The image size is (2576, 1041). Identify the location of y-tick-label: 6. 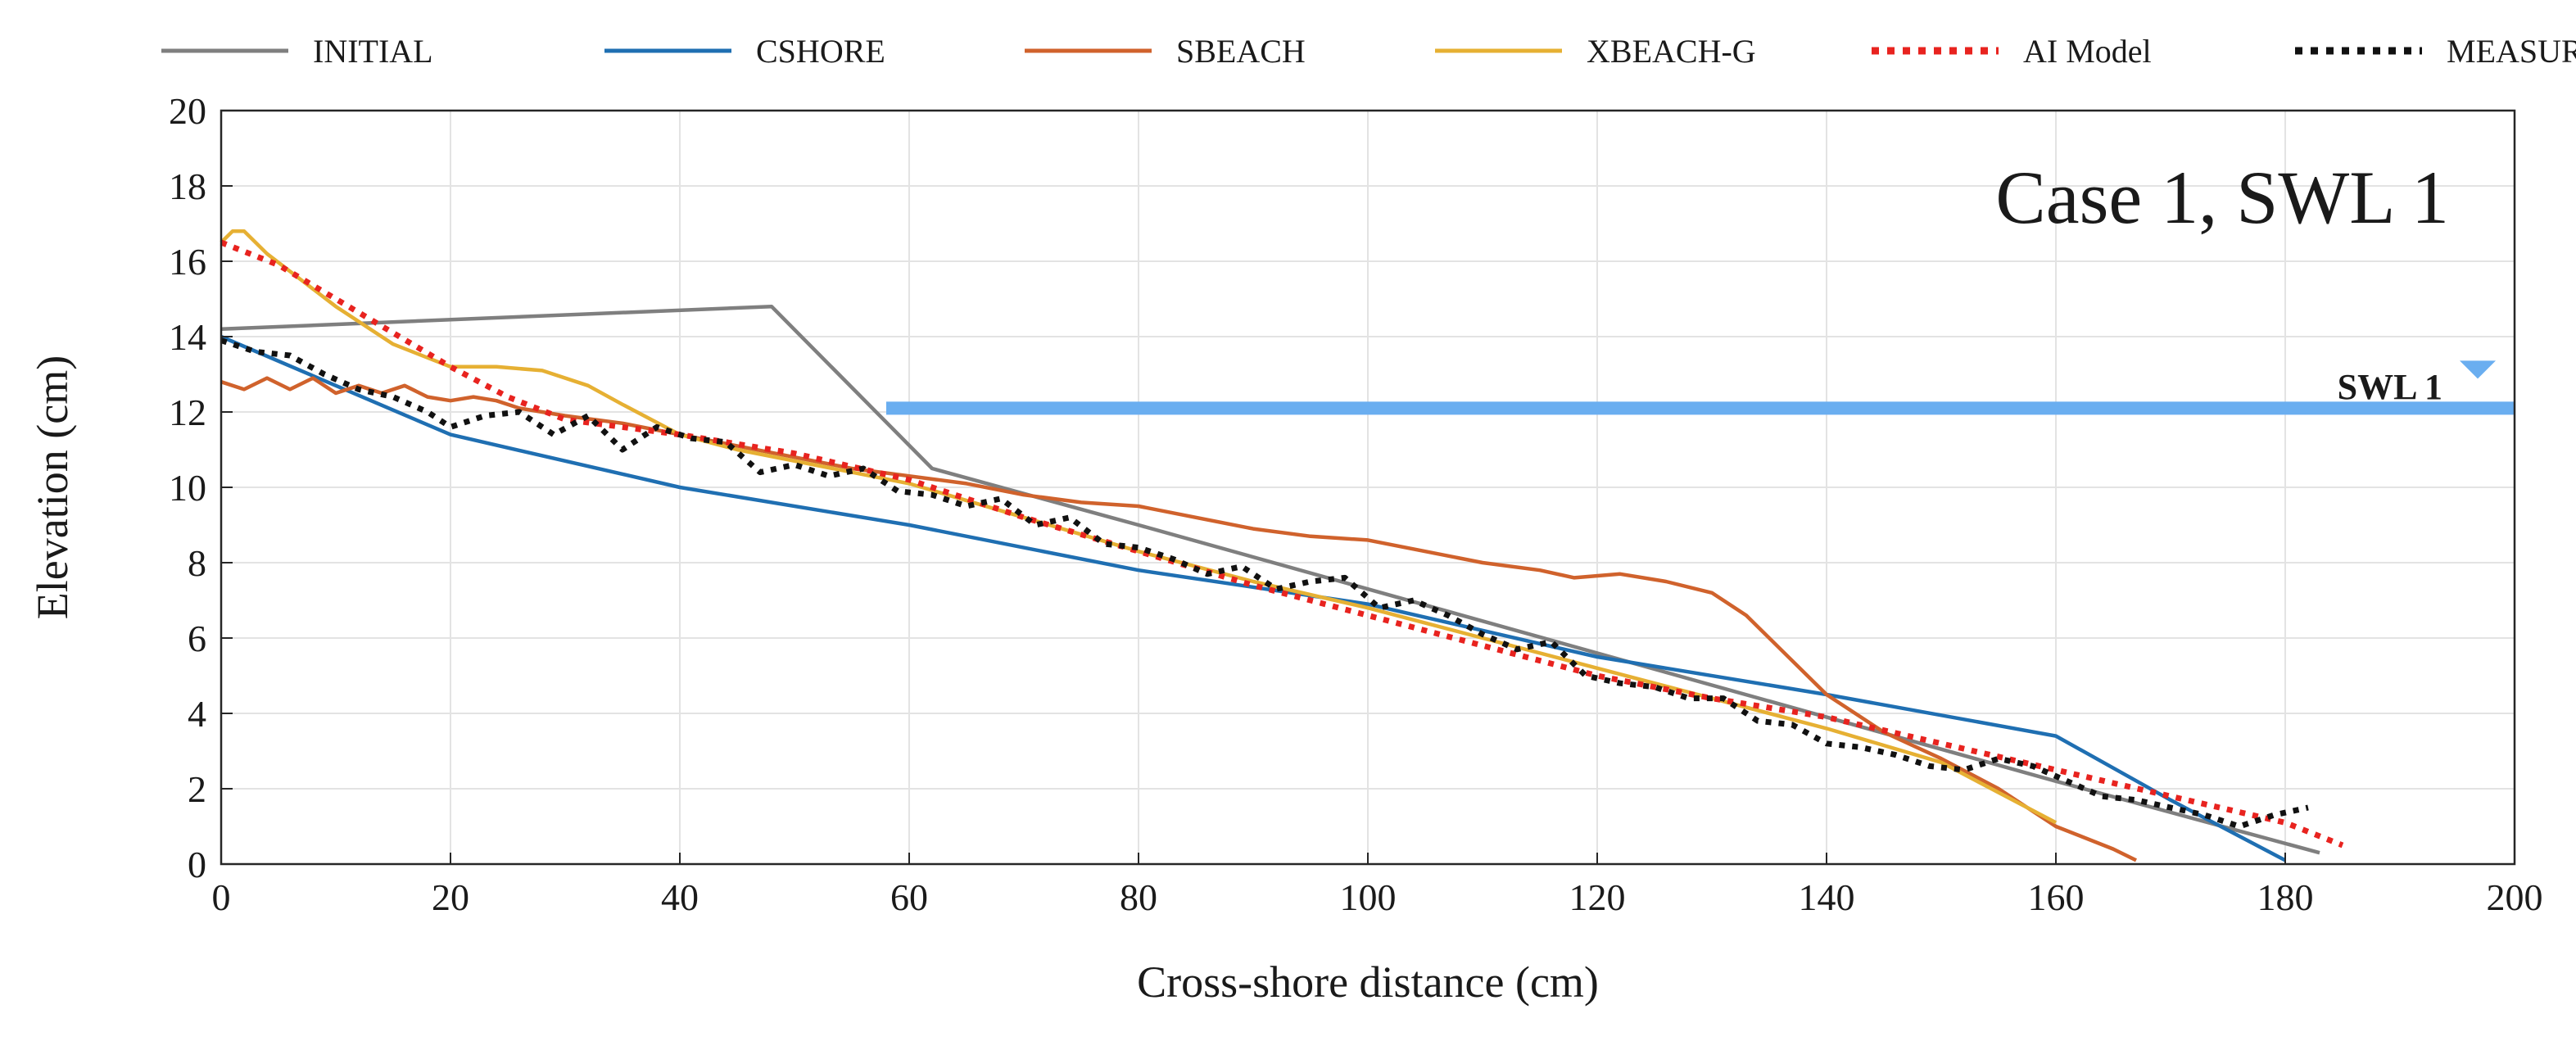
(197, 638).